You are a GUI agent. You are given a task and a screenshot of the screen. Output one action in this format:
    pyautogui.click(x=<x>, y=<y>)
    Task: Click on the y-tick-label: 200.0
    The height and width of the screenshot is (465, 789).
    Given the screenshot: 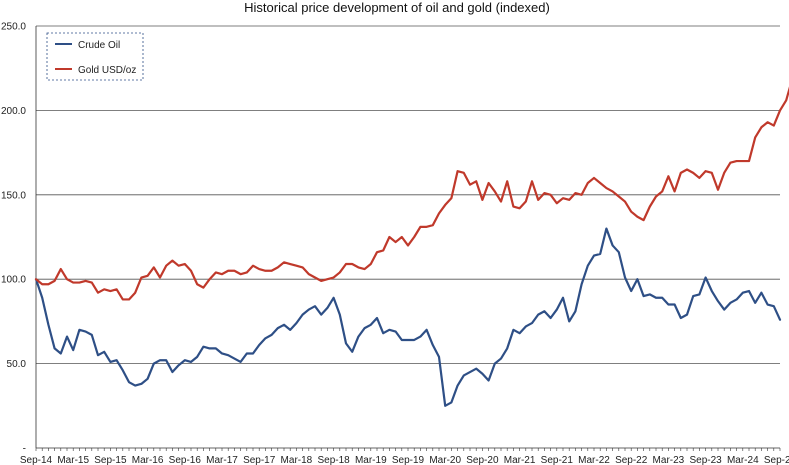 What is the action you would take?
    pyautogui.click(x=13, y=111)
    